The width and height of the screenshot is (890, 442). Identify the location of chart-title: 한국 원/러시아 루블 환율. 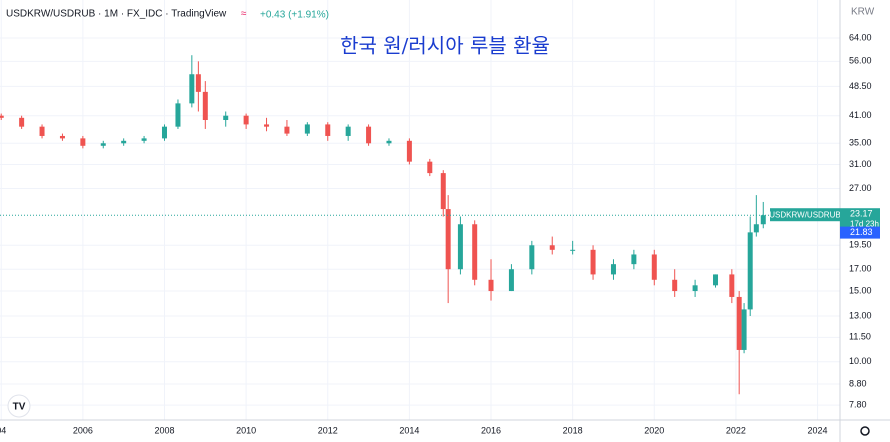
(445, 46).